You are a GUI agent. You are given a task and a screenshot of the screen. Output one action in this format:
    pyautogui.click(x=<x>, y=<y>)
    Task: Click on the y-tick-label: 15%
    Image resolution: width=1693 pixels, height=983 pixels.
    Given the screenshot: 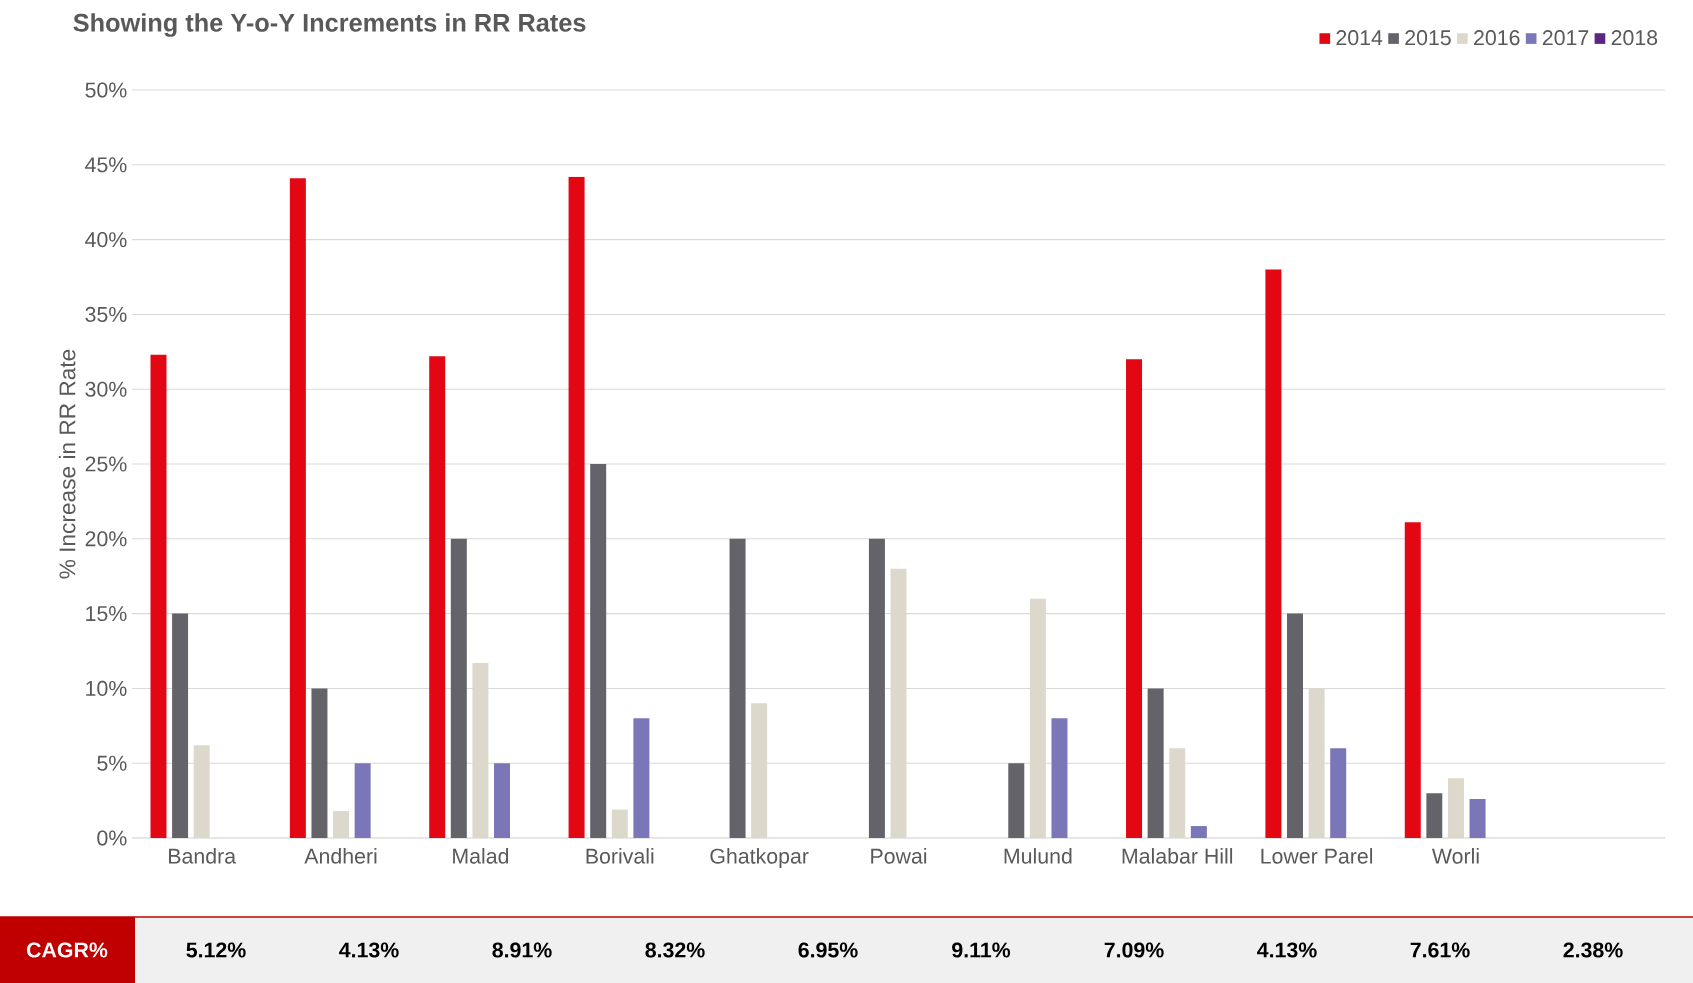 What is the action you would take?
    pyautogui.click(x=106, y=614)
    